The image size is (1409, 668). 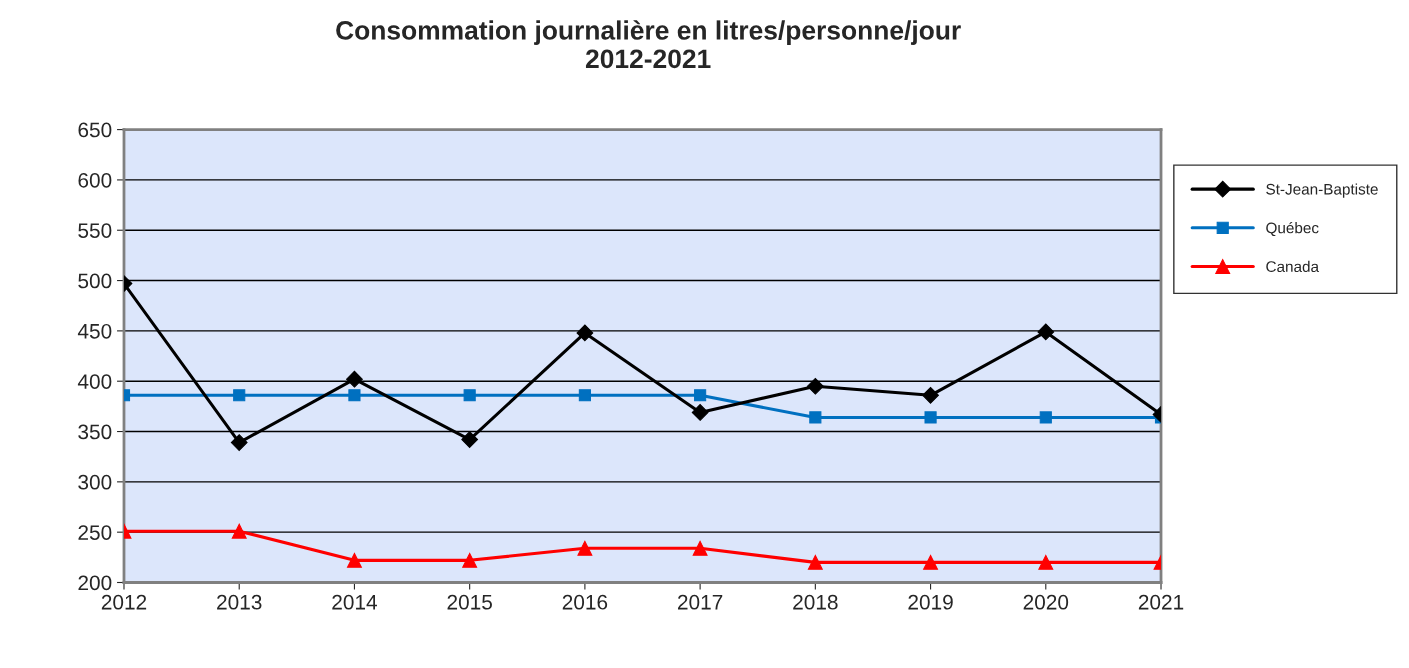 I want to click on y-tick-label: 650, so click(x=95, y=130).